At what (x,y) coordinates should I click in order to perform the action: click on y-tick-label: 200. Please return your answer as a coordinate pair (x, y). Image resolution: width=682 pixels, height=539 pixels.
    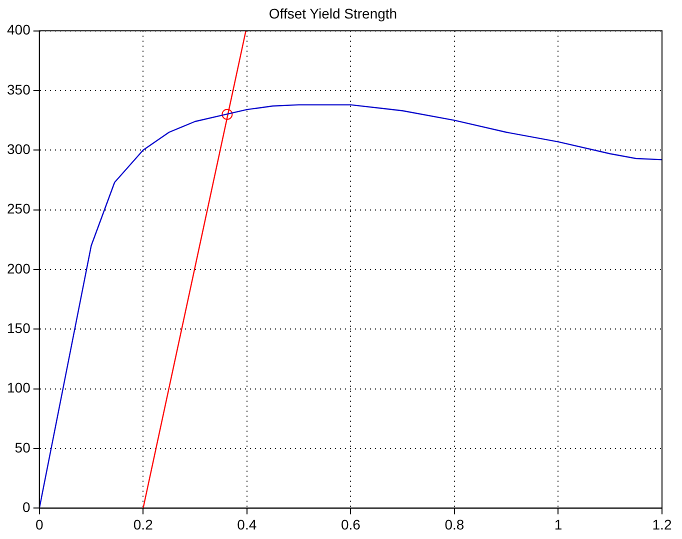
    Looking at the image, I should click on (19, 268).